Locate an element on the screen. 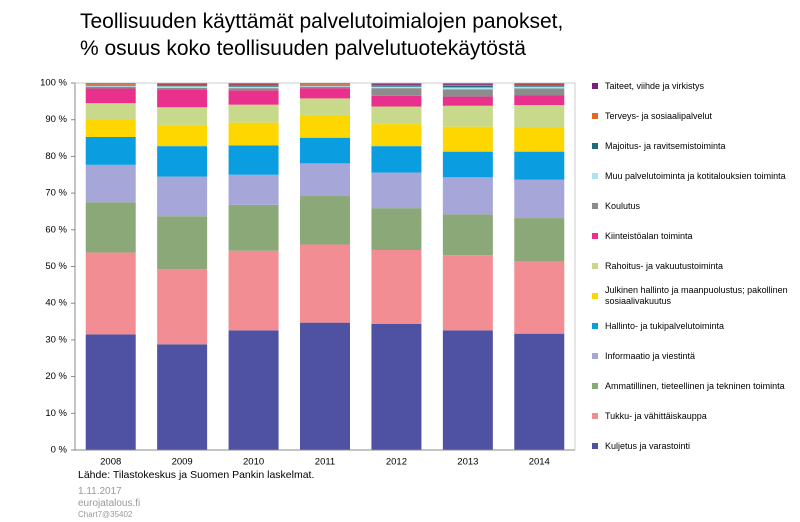  legend-label: Majoitus- ja ravitsemistoiminta is located at coordinates (665, 145).